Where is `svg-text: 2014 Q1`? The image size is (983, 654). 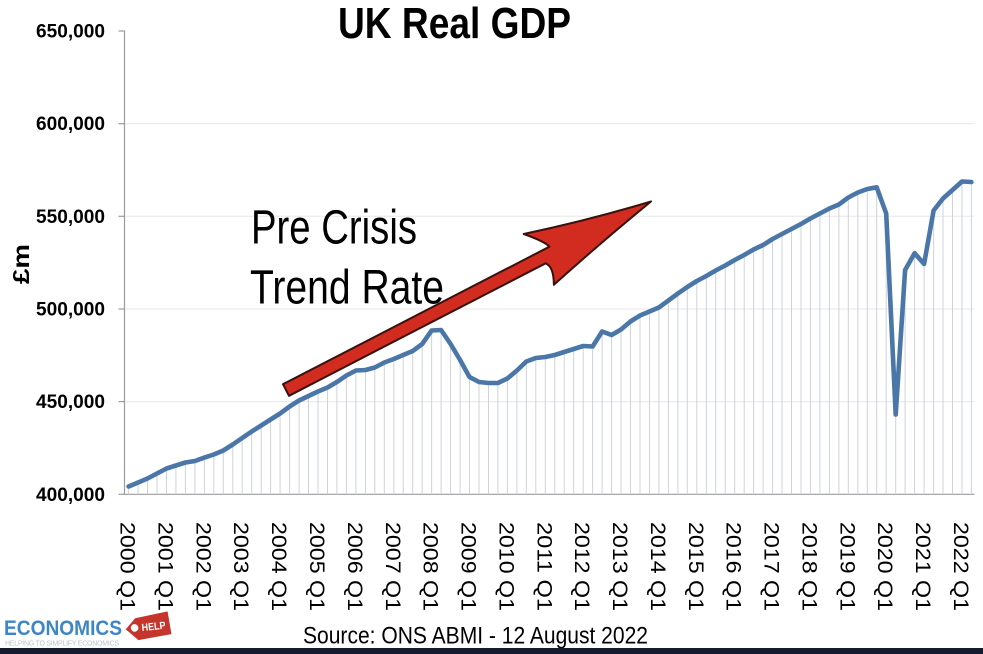
svg-text: 2014 Q1 is located at coordinates (658, 566).